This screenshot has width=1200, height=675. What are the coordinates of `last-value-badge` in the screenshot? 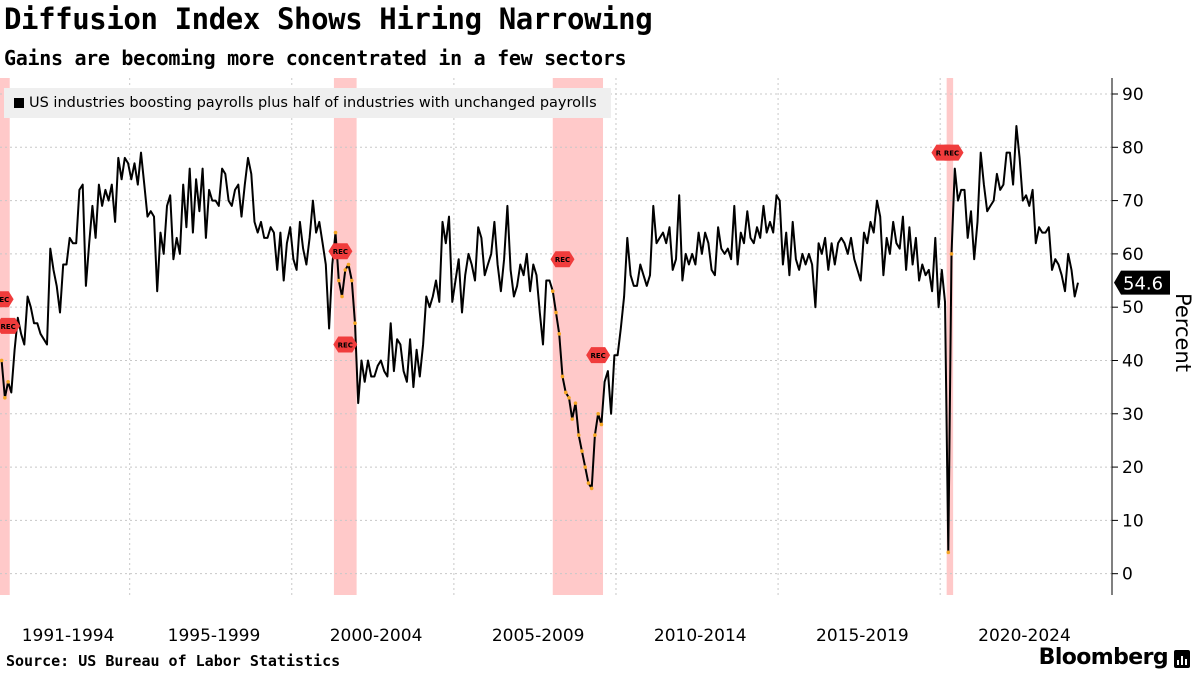 It's located at (1142, 282).